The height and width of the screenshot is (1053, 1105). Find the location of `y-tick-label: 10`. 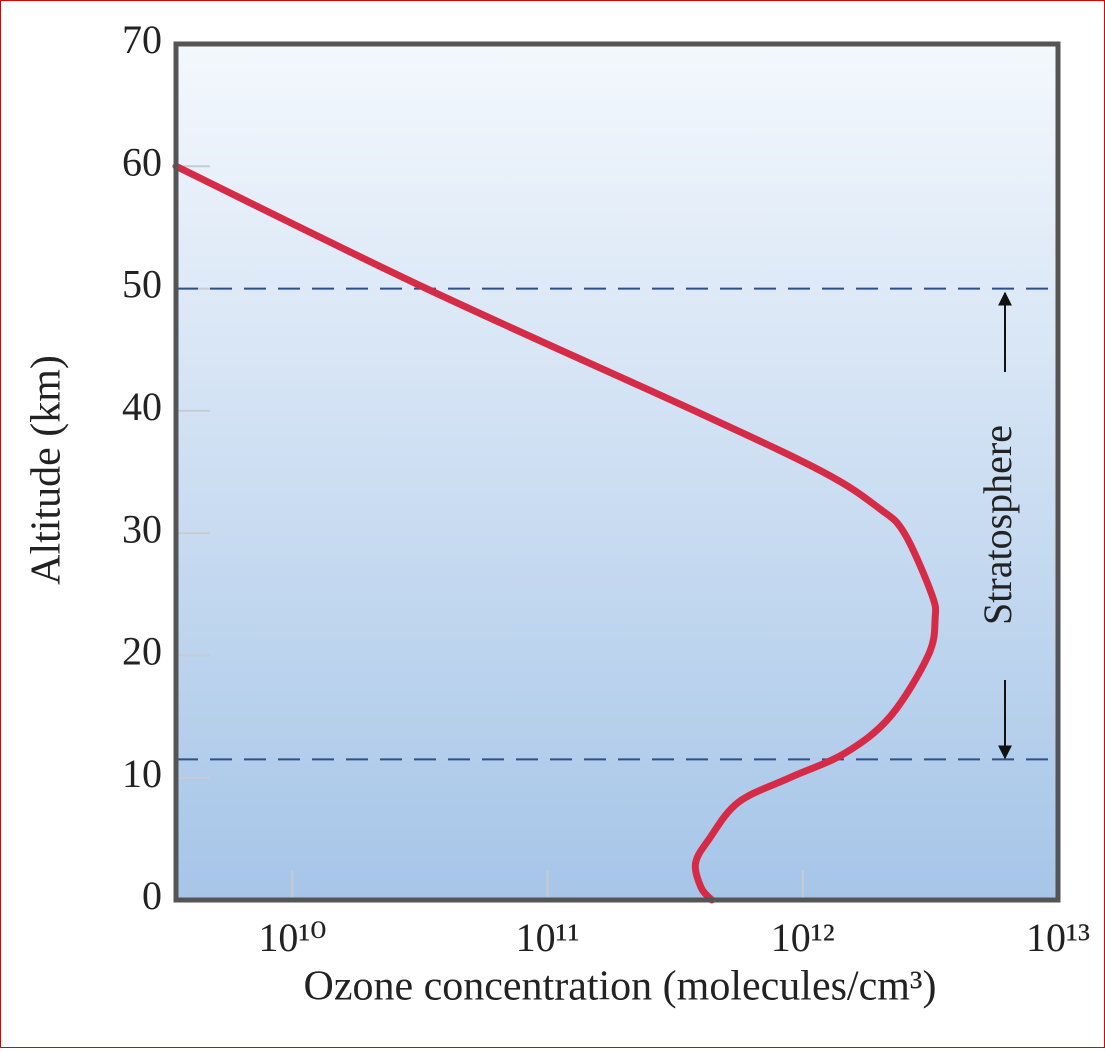

y-tick-label: 10 is located at coordinates (142, 773).